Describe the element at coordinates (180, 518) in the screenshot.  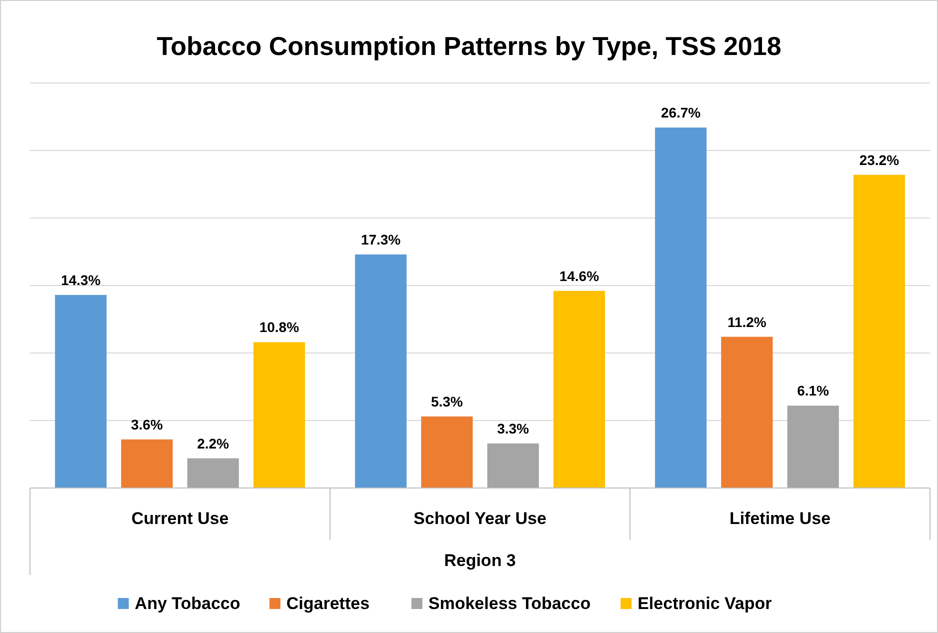
I see `x-tick-label: Current Use` at that location.